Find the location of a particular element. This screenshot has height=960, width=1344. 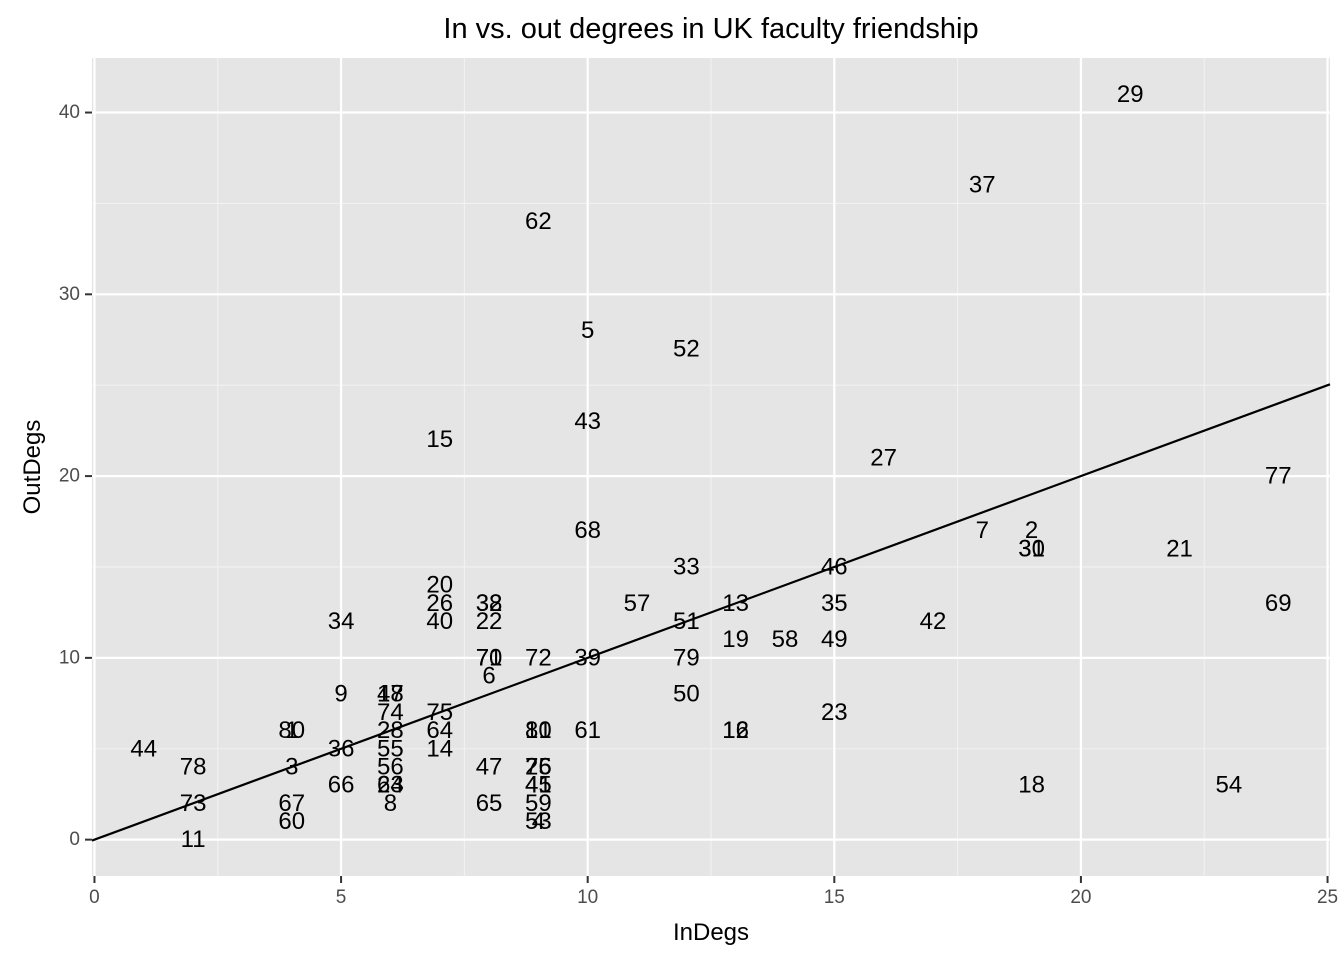

point-label: 6 is located at coordinates (488, 676).